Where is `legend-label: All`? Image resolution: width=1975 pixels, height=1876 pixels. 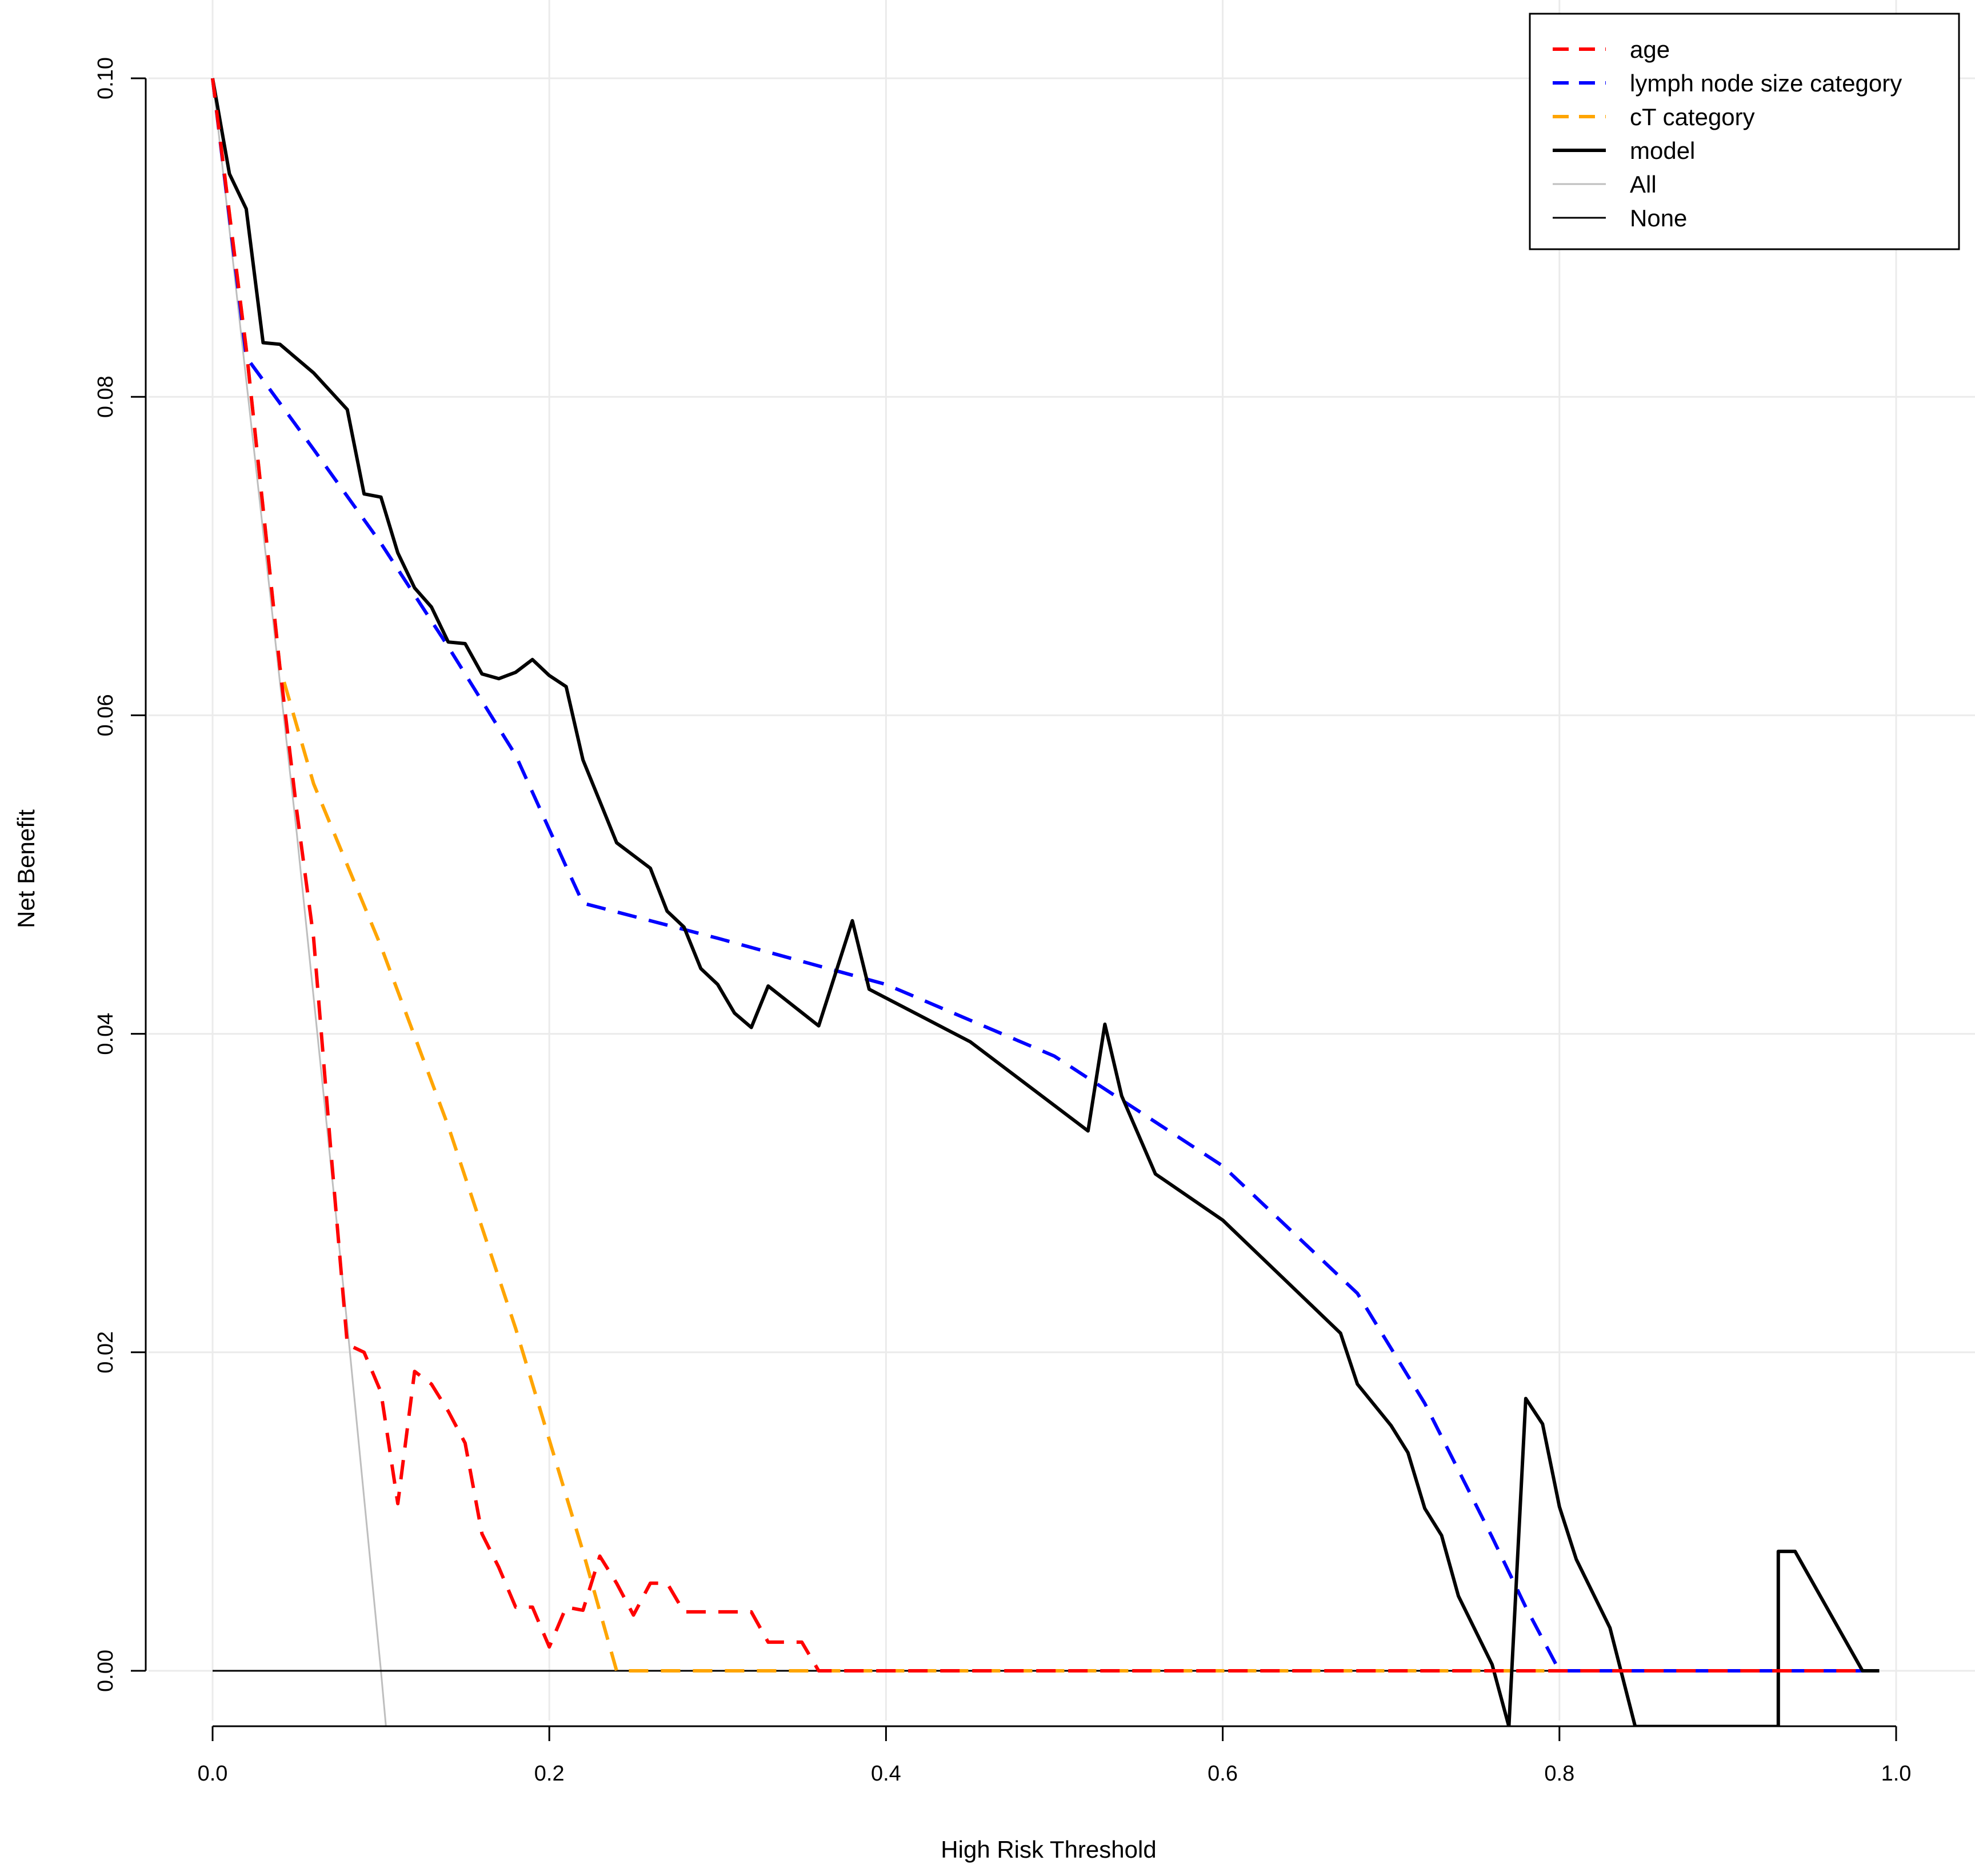
legend-label: All is located at coordinates (1643, 184).